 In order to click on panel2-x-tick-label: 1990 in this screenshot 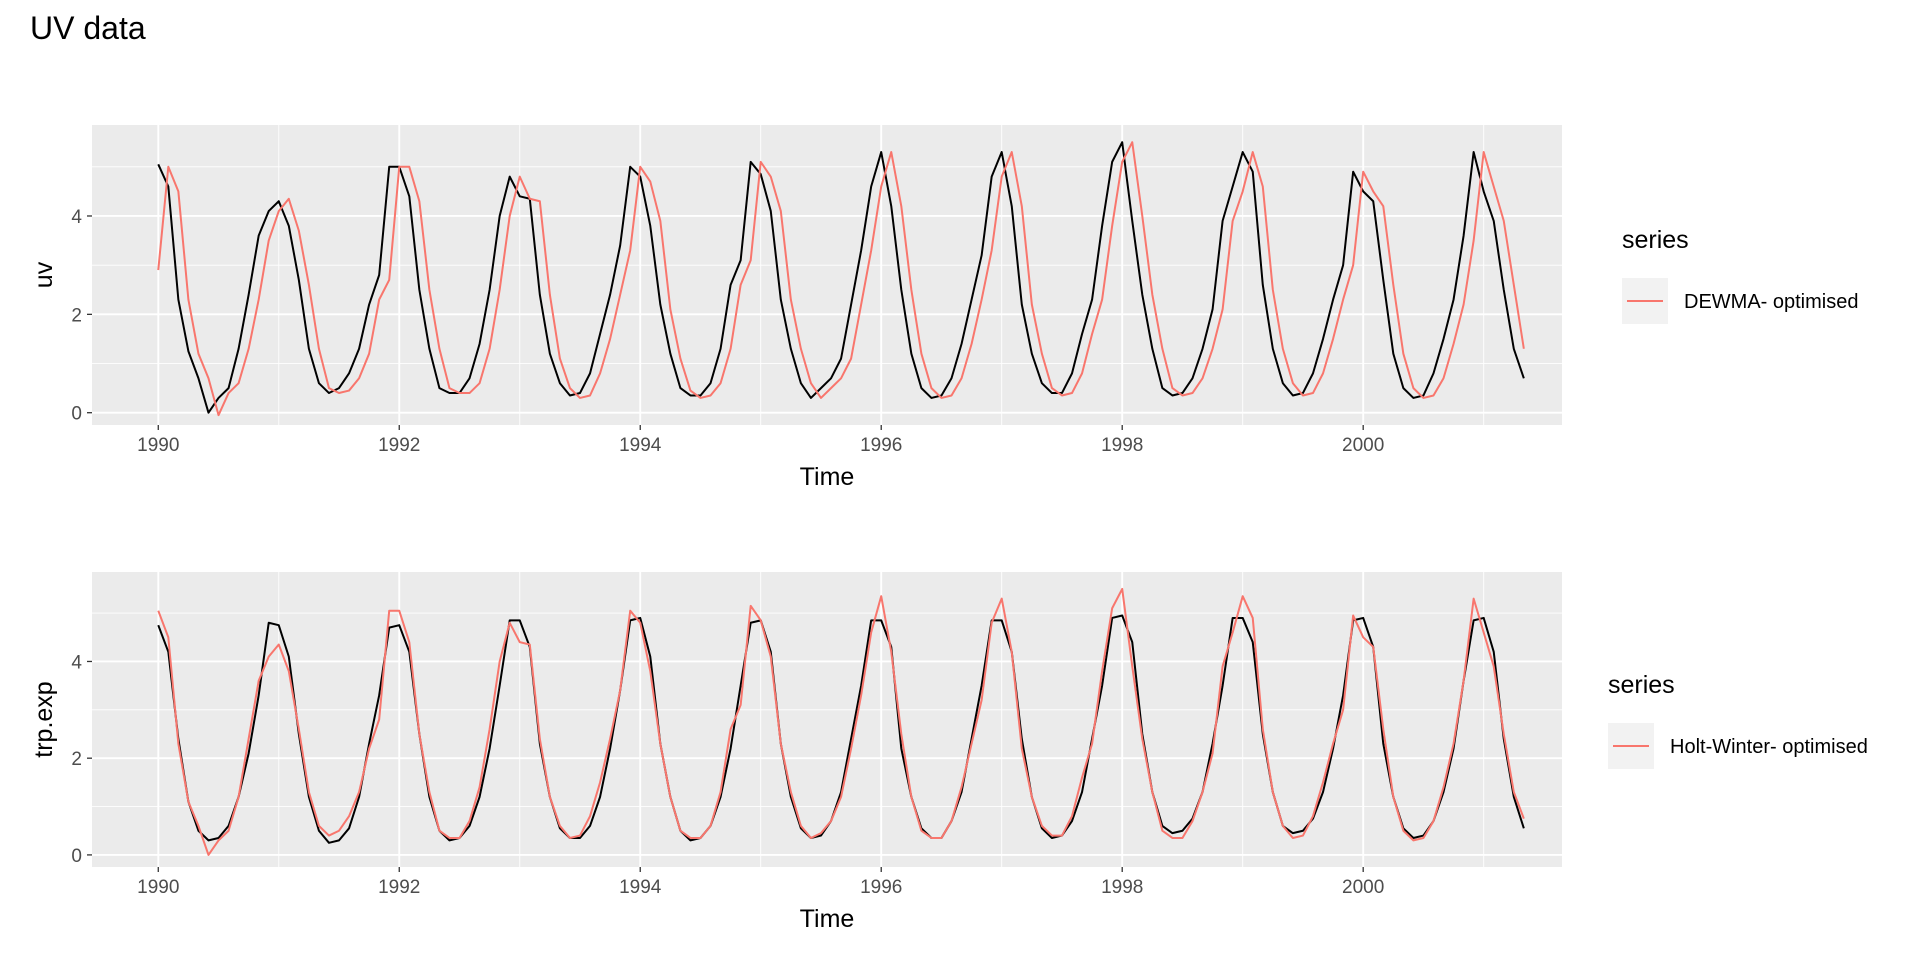, I will do `click(158, 887)`.